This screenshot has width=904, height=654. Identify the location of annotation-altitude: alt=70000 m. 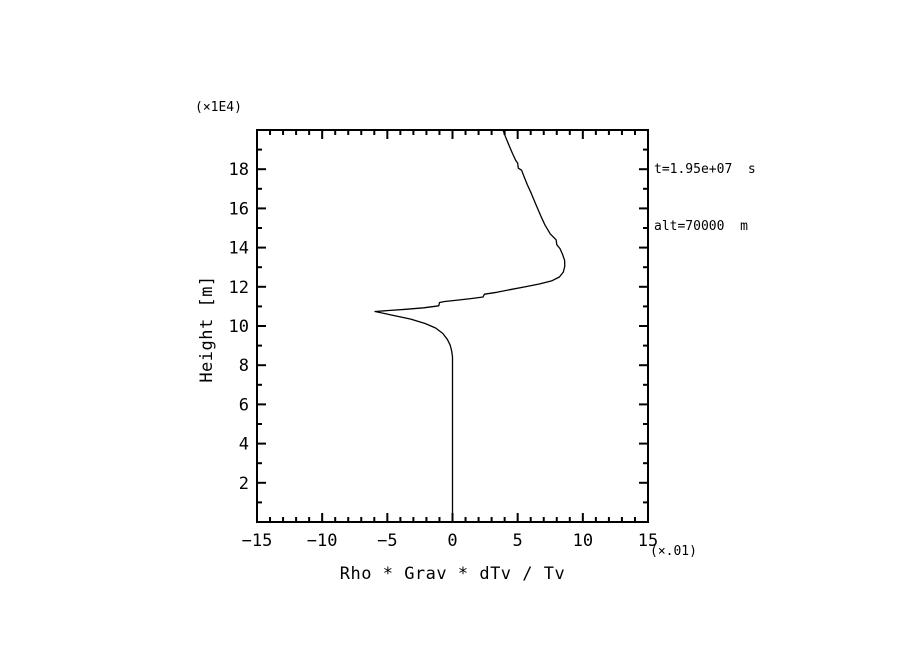
(701, 226).